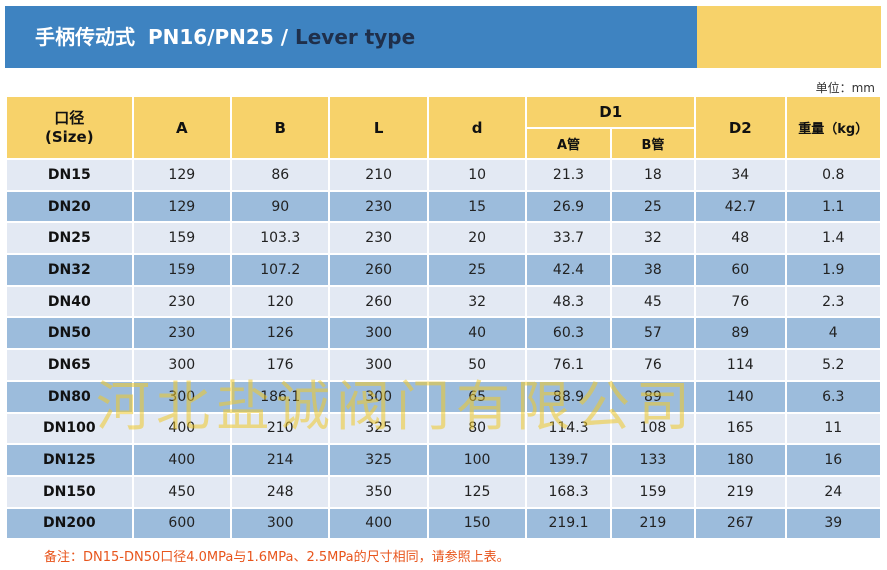 The height and width of the screenshot is (570, 887). Describe the element at coordinates (477, 238) in the screenshot. I see `cell-d: 20` at that location.